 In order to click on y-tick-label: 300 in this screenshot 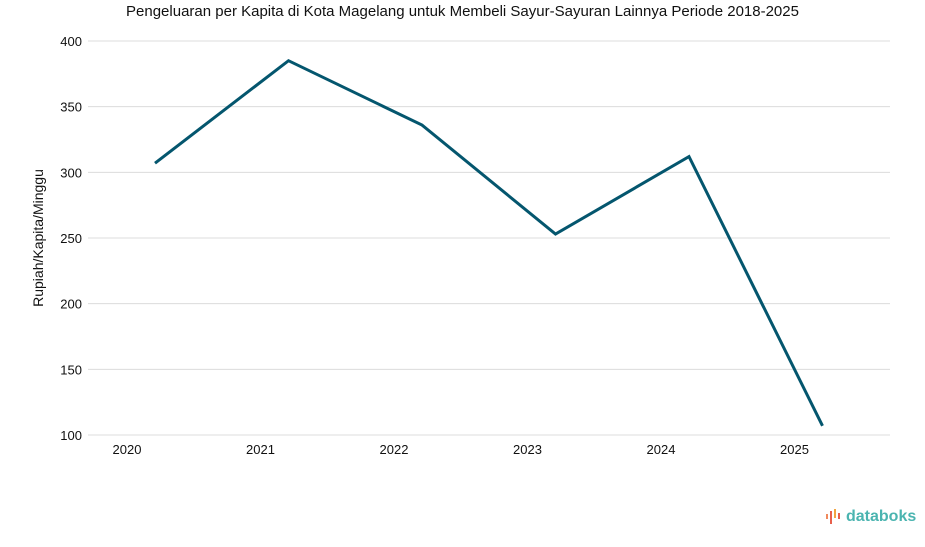, I will do `click(71, 172)`.